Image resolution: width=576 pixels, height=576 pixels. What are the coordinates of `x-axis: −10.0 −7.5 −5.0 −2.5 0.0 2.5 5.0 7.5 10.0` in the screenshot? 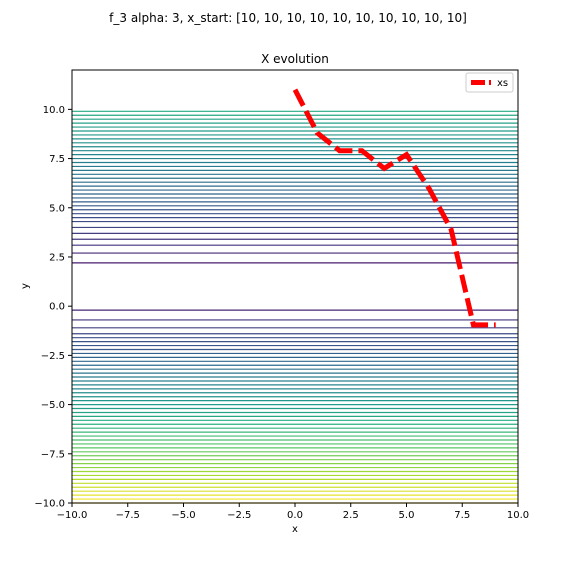 It's located at (293, 512).